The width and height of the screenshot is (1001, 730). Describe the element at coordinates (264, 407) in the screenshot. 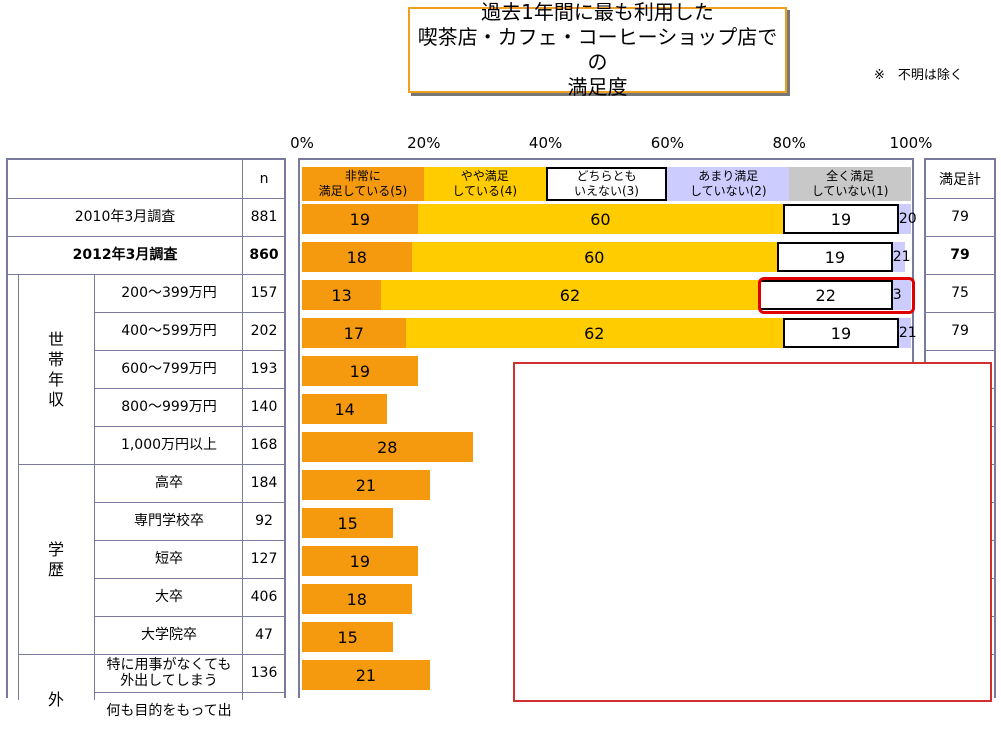

I see `row-n: 140` at that location.